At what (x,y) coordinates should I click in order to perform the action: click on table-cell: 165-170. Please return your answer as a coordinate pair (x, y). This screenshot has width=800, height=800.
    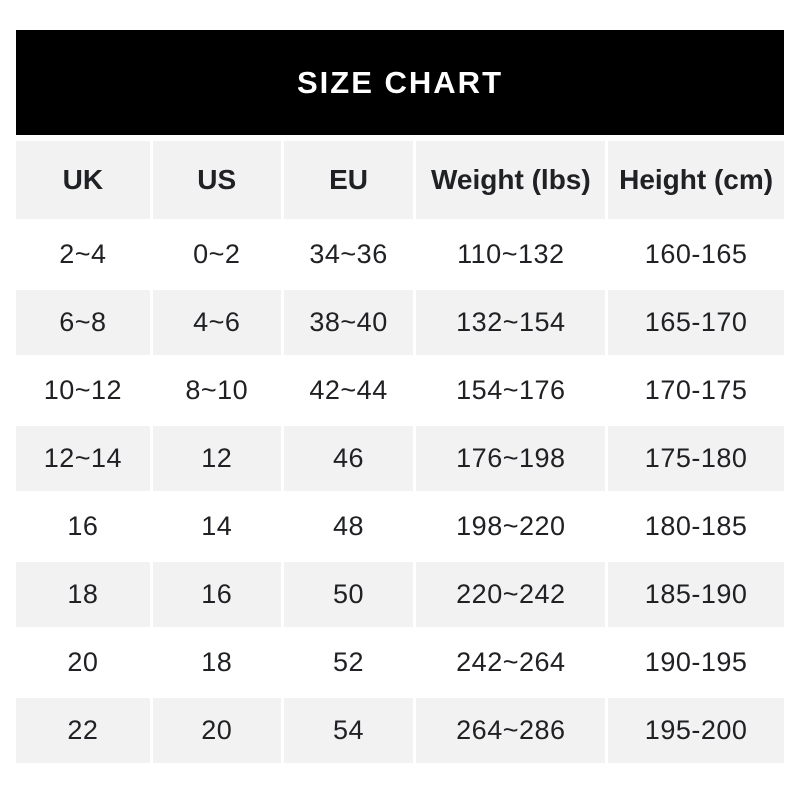
    Looking at the image, I should click on (696, 322).